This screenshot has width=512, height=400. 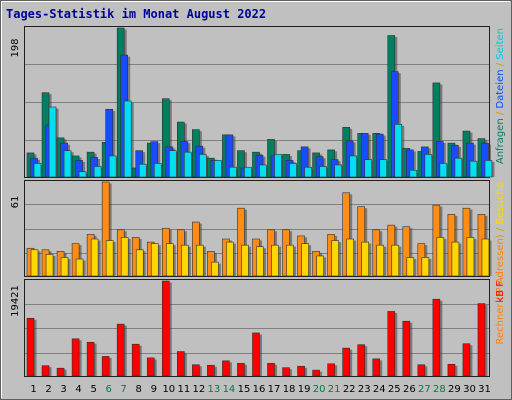 I want to click on day-label-25: 25, so click(x=394, y=389).